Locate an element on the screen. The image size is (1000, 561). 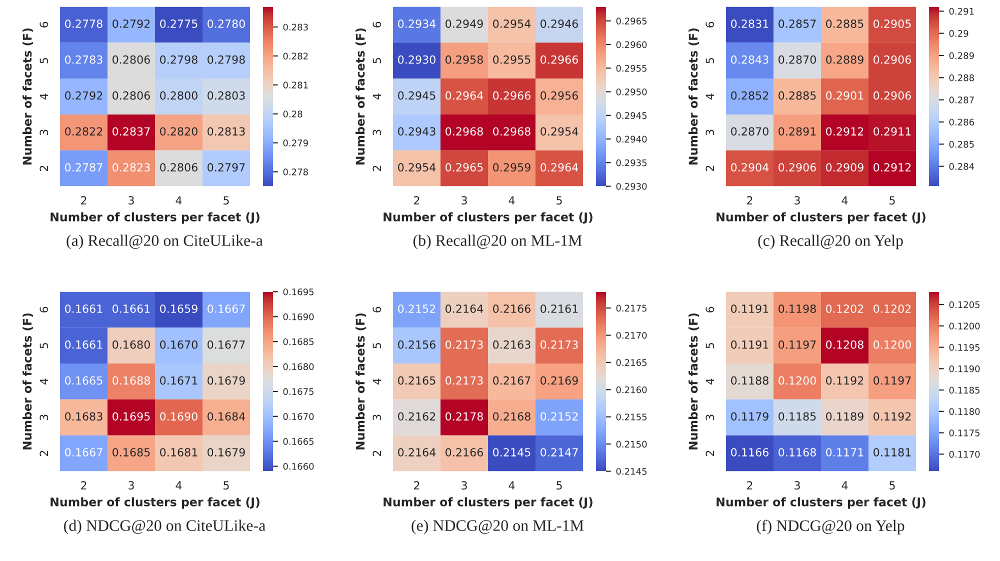
color-bar-label: 0.2950 is located at coordinates (631, 92).